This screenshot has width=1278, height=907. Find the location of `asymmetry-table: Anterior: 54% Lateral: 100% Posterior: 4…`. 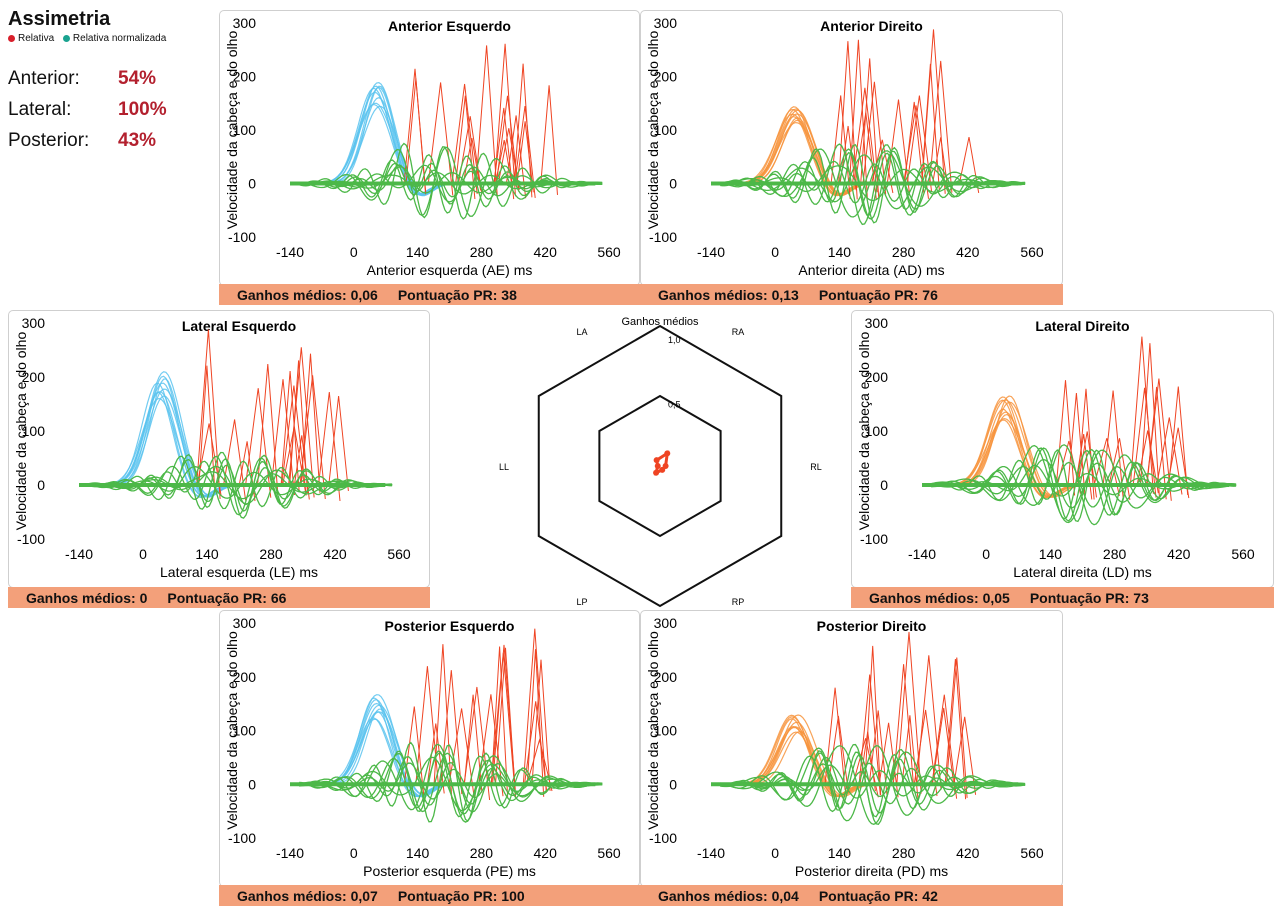

asymmetry-table: Anterior: 54% Lateral: 100% Posterior: 4… is located at coordinates (113, 114).